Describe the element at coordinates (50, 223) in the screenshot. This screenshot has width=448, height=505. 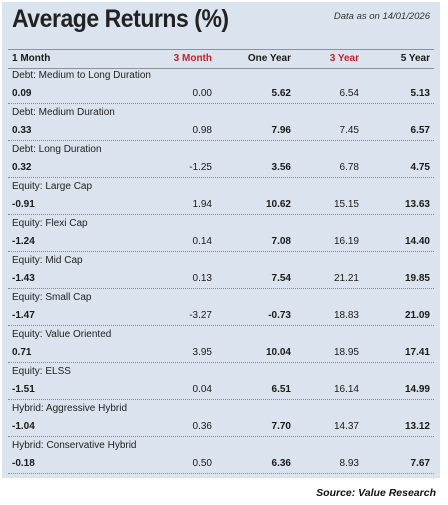
I see `category-label: Equity: Flexi Cap` at that location.